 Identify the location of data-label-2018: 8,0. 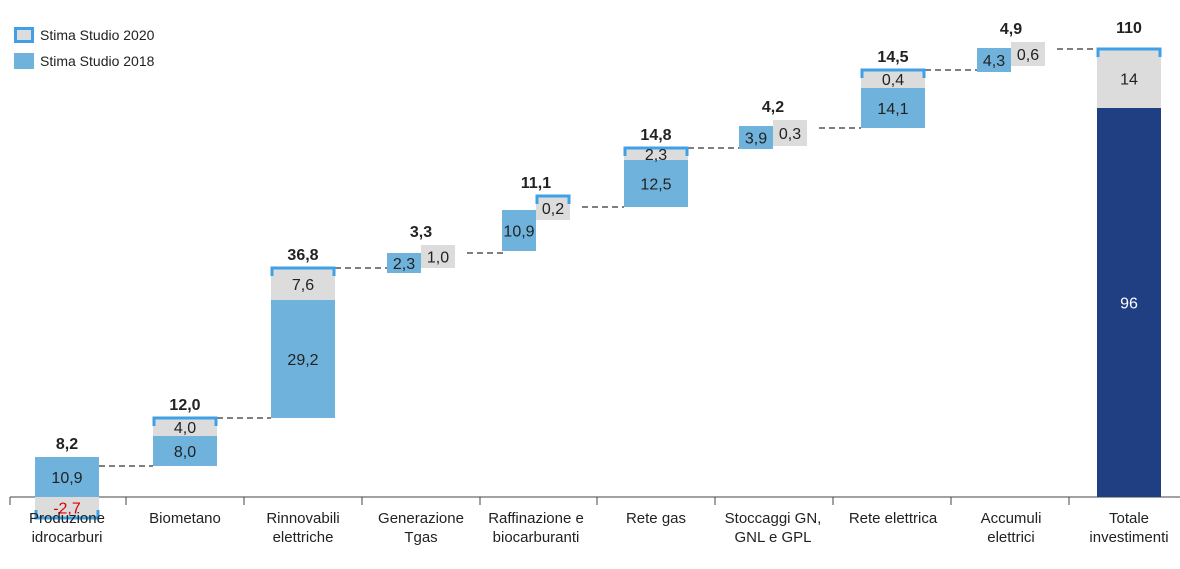
(185, 452).